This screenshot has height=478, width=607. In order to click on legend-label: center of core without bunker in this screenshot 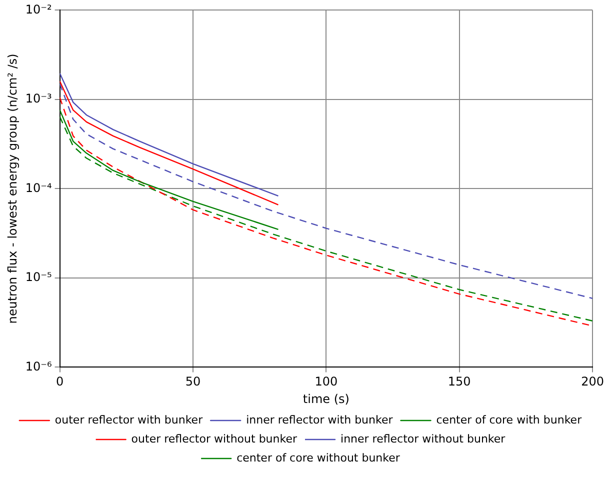, I will do `click(318, 457)`.